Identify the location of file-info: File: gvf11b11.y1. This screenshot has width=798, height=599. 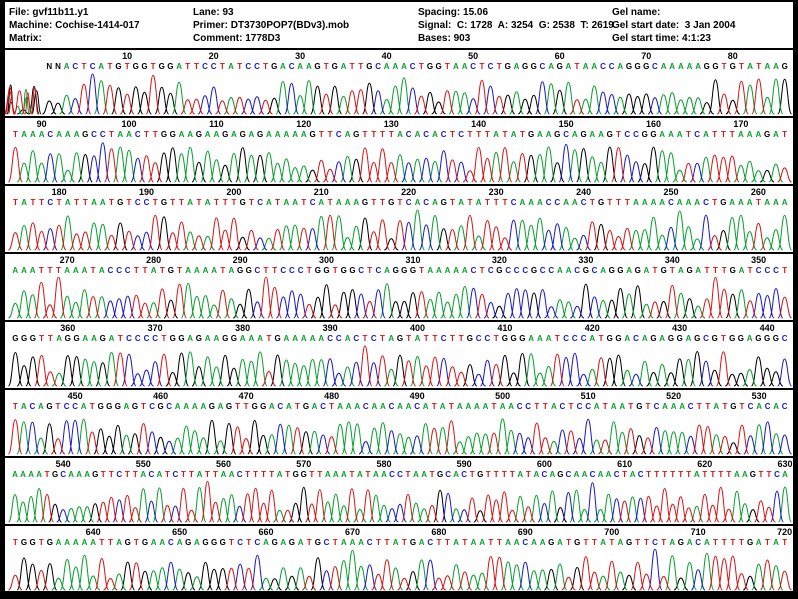
(49, 12).